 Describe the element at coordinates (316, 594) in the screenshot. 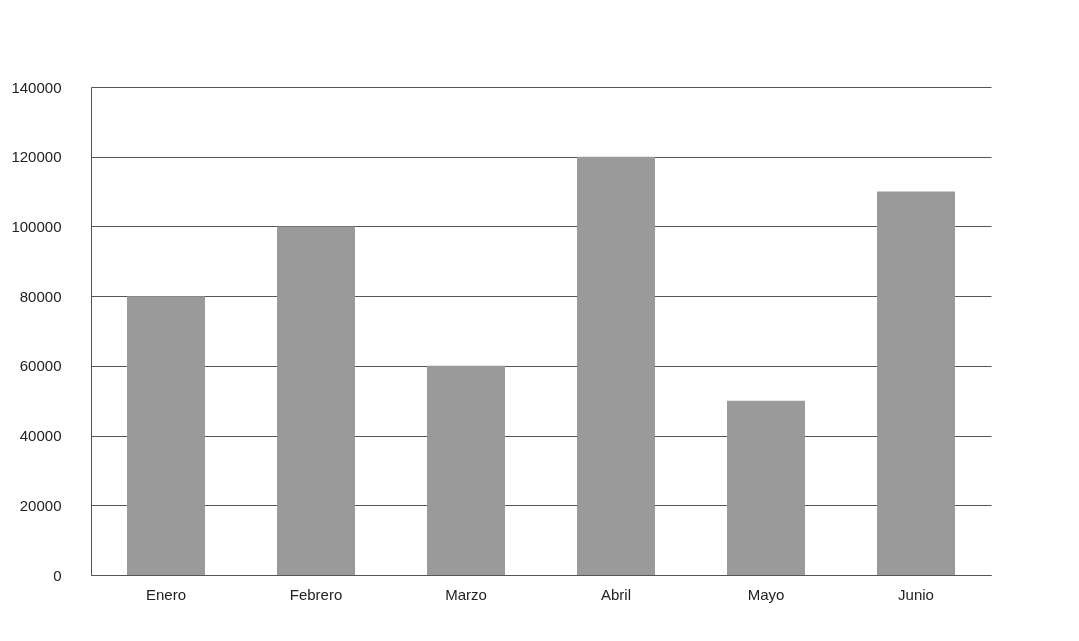

I see `x-tick-label: Febrero` at that location.